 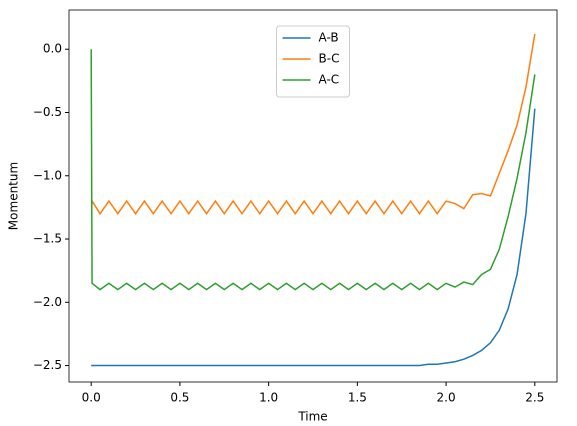 What do you see at coordinates (446, 398) in the screenshot?
I see `x-tick-label: 2.0` at bounding box center [446, 398].